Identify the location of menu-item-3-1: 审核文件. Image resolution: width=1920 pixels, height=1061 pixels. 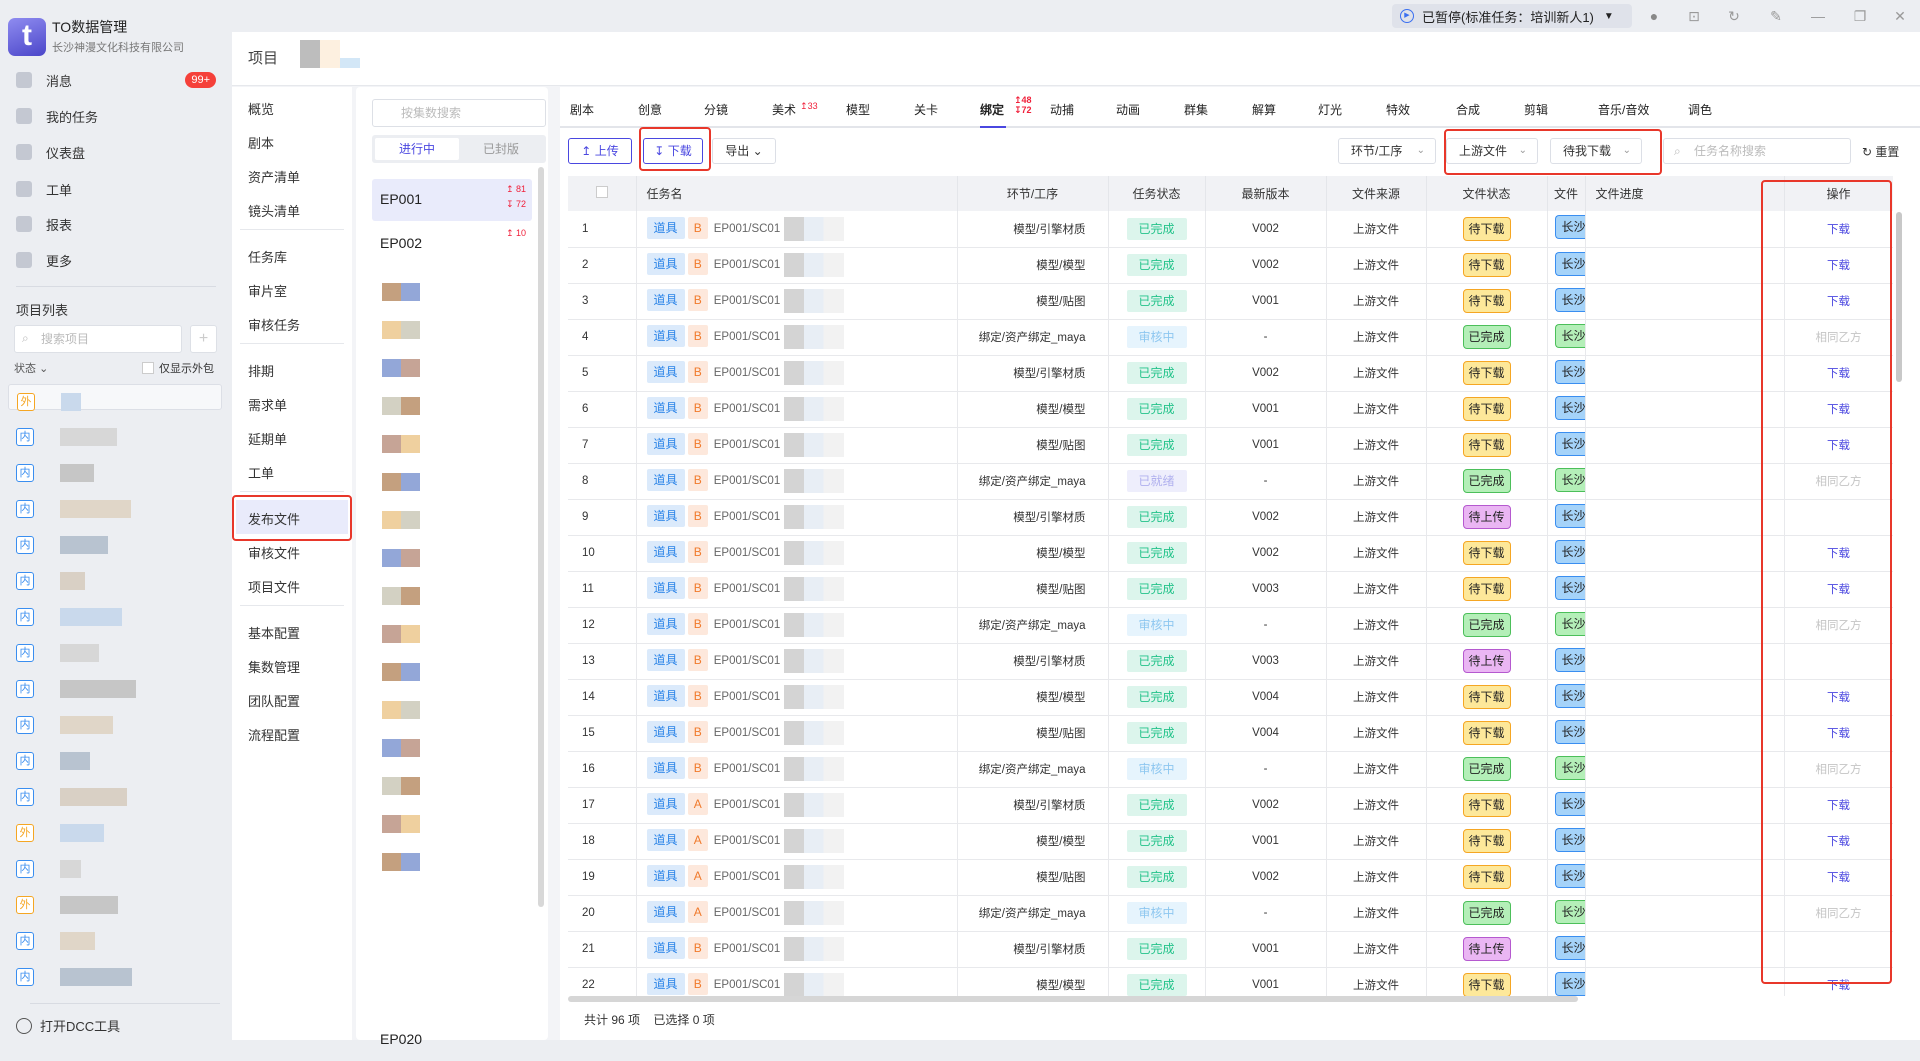
(274, 553).